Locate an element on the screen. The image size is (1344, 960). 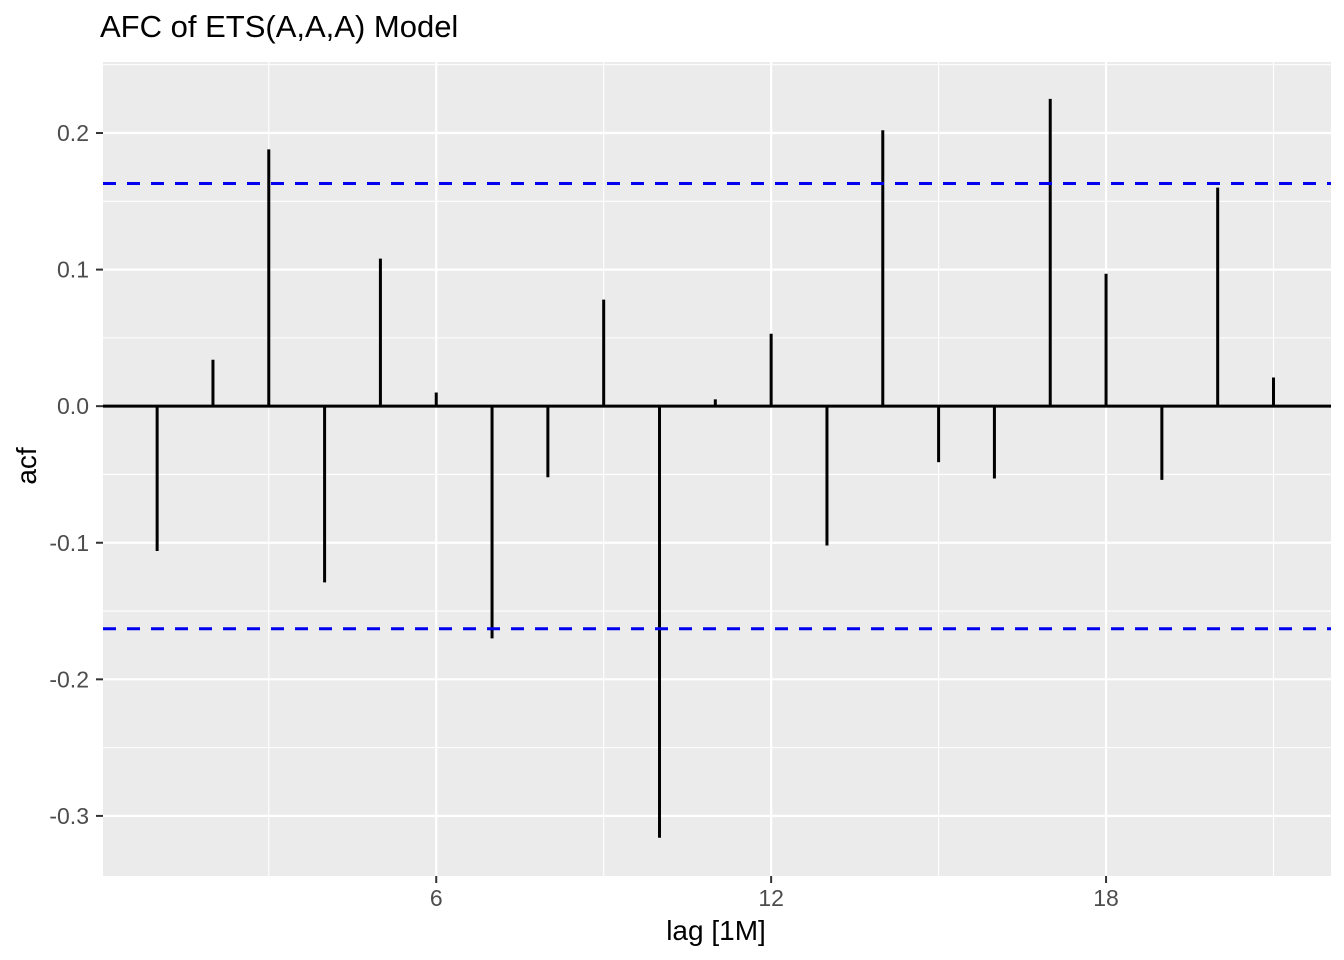
x-tick-label: 6 is located at coordinates (436, 898).